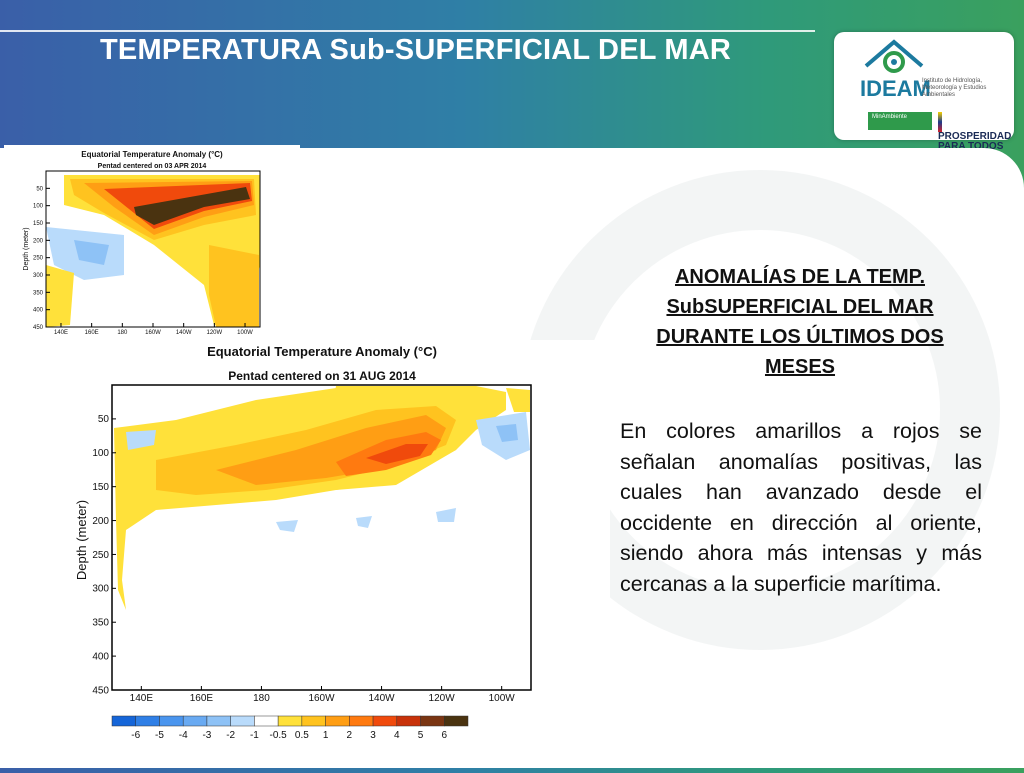 This screenshot has width=1024, height=773. Describe the element at coordinates (397, 735) in the screenshot. I see `colorbar-label: 4` at that location.